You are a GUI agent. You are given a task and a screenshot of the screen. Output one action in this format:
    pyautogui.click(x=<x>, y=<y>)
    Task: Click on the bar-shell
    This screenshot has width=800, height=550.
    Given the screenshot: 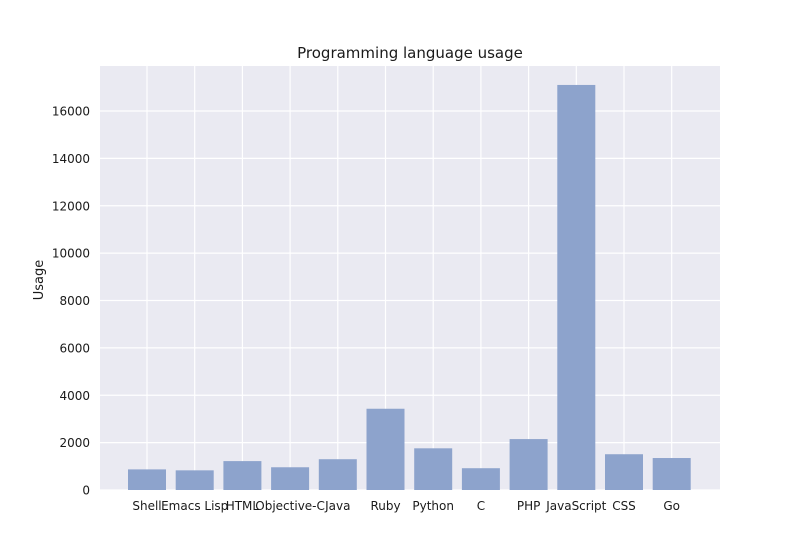 What is the action you would take?
    pyautogui.click(x=147, y=479)
    